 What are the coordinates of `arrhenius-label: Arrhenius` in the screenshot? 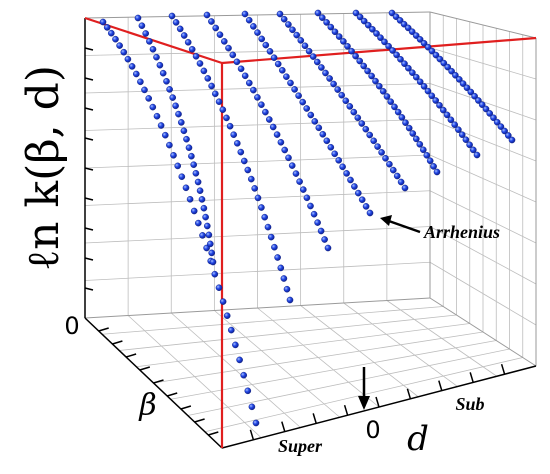 It's located at (461, 232).